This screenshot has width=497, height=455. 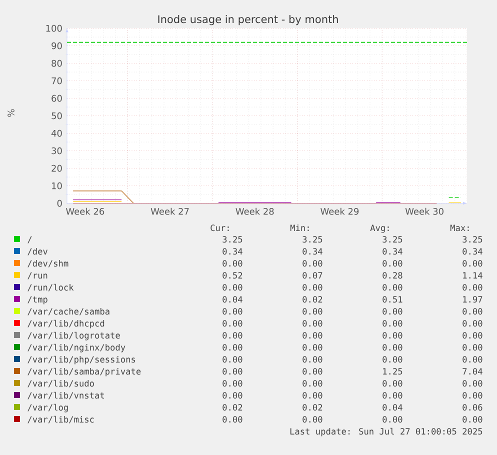 What do you see at coordinates (392, 371) in the screenshot?
I see `text: 1.25` at bounding box center [392, 371].